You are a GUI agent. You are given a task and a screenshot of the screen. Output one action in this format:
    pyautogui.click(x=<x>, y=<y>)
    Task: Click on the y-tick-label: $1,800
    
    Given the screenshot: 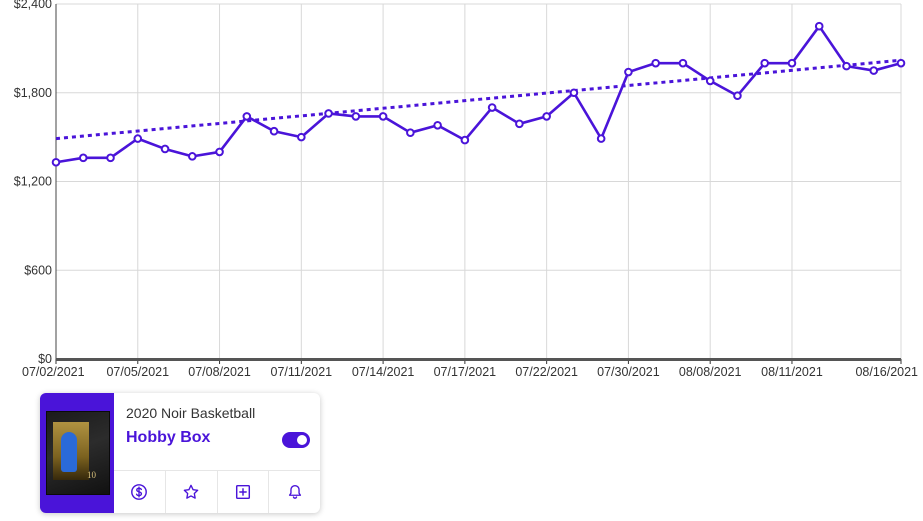 What is the action you would take?
    pyautogui.click(x=33, y=93)
    